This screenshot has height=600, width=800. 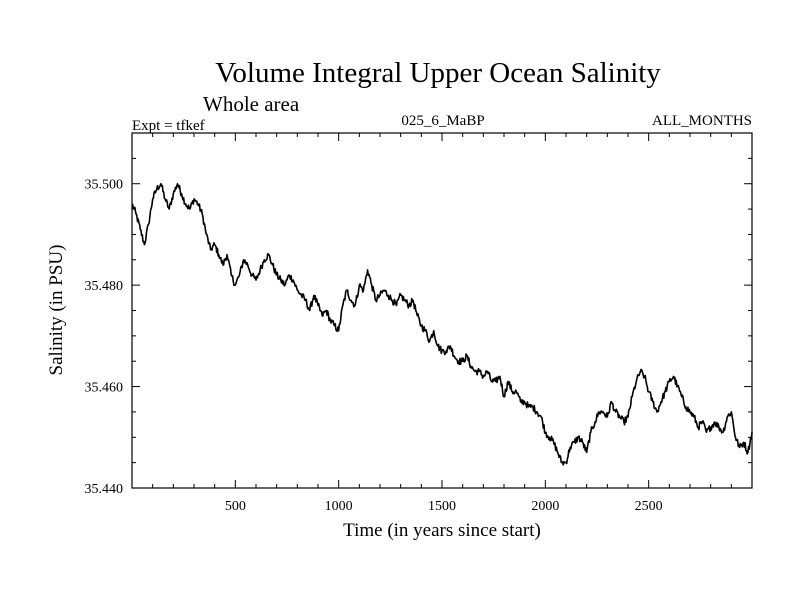 I want to click on x-tick-label: 2000, so click(x=545, y=506).